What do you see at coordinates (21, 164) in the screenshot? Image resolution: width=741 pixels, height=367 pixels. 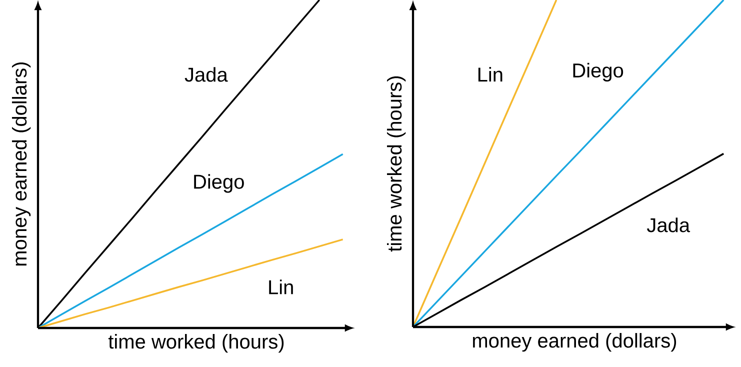 I see `y-axis-title: money earned (dollars)` at bounding box center [21, 164].